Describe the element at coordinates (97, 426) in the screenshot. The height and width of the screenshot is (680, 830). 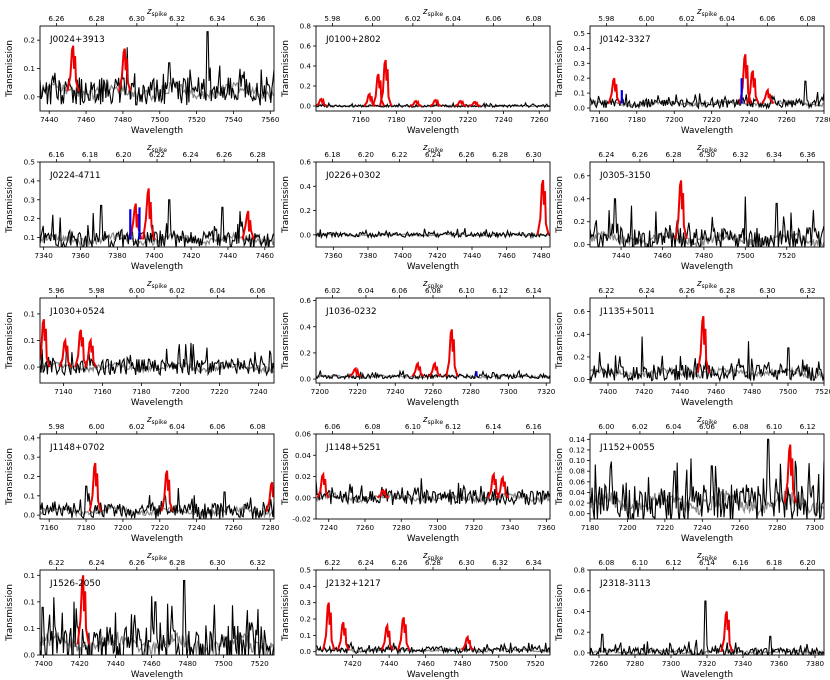
I see `z-tick-label: 6.00` at that location.